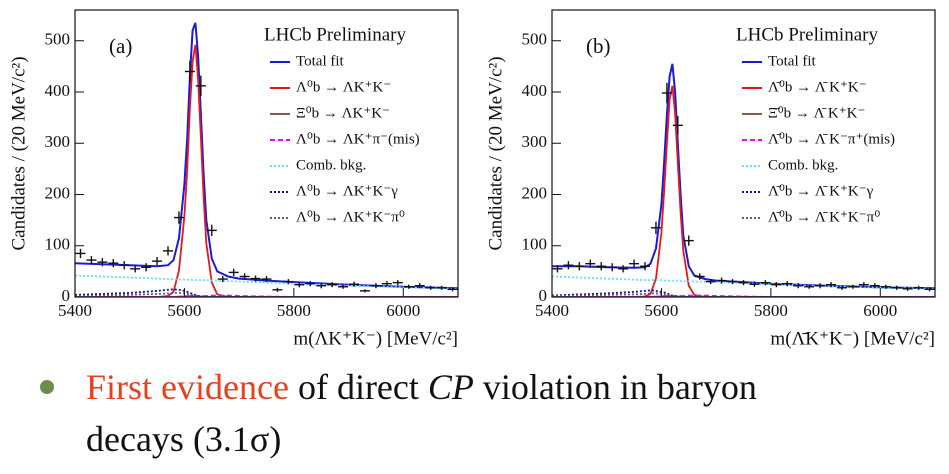 The image size is (949, 474). I want to click on panel-label: (a), so click(120, 46).